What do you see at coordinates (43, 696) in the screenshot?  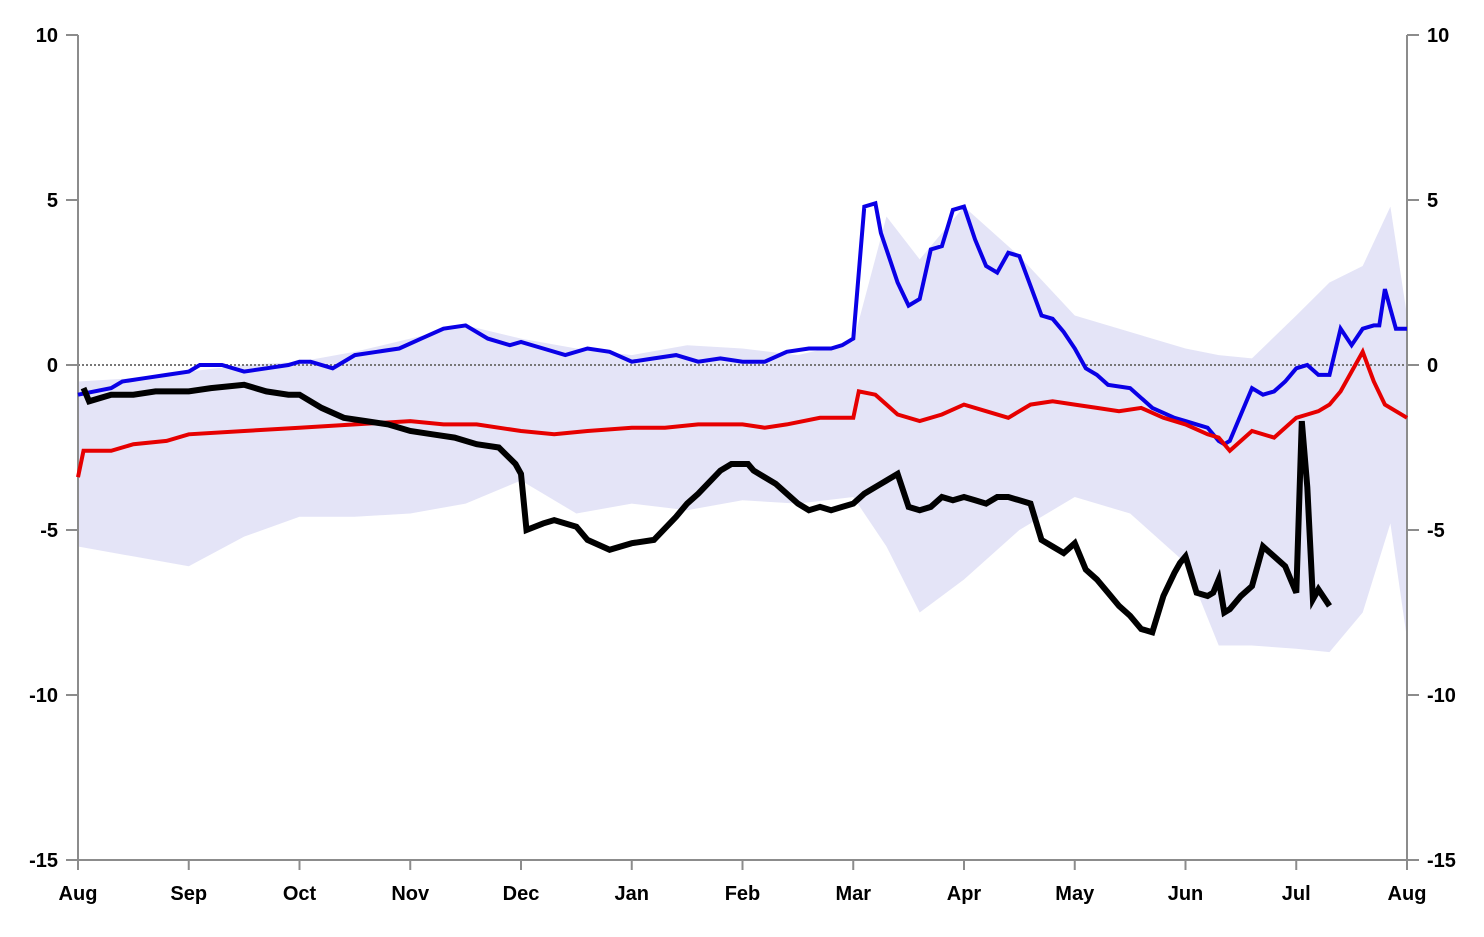 I see `y-tick-label: -10` at bounding box center [43, 696].